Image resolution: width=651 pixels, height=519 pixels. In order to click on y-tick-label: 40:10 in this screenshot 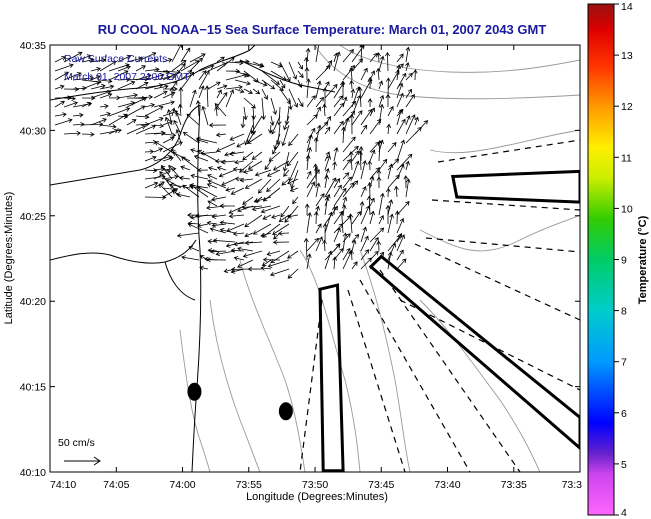, I will do `click(33, 473)`.